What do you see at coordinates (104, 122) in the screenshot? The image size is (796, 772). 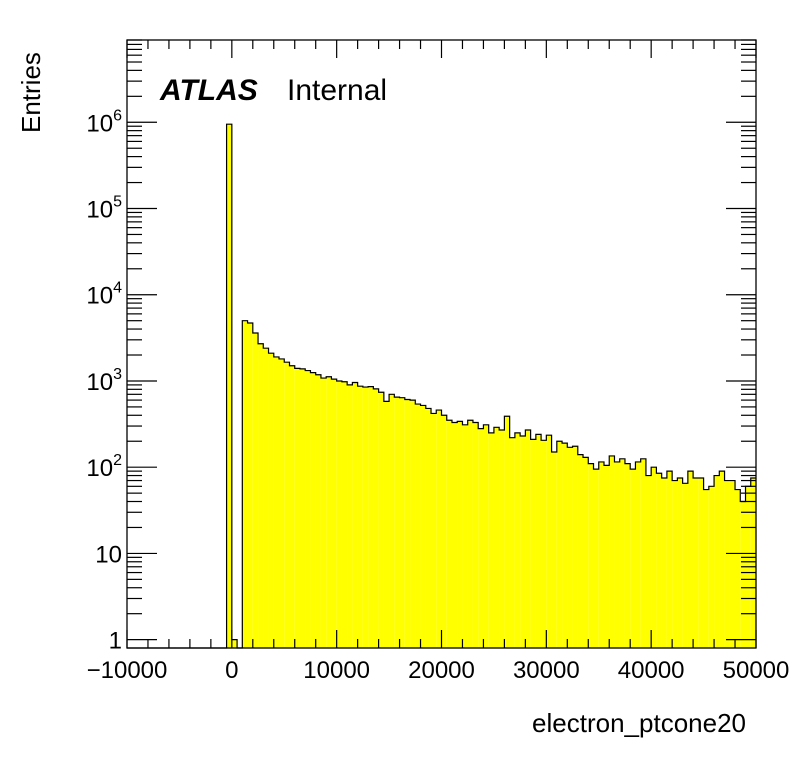 I see `y-tick-label: 10⁶` at bounding box center [104, 122].